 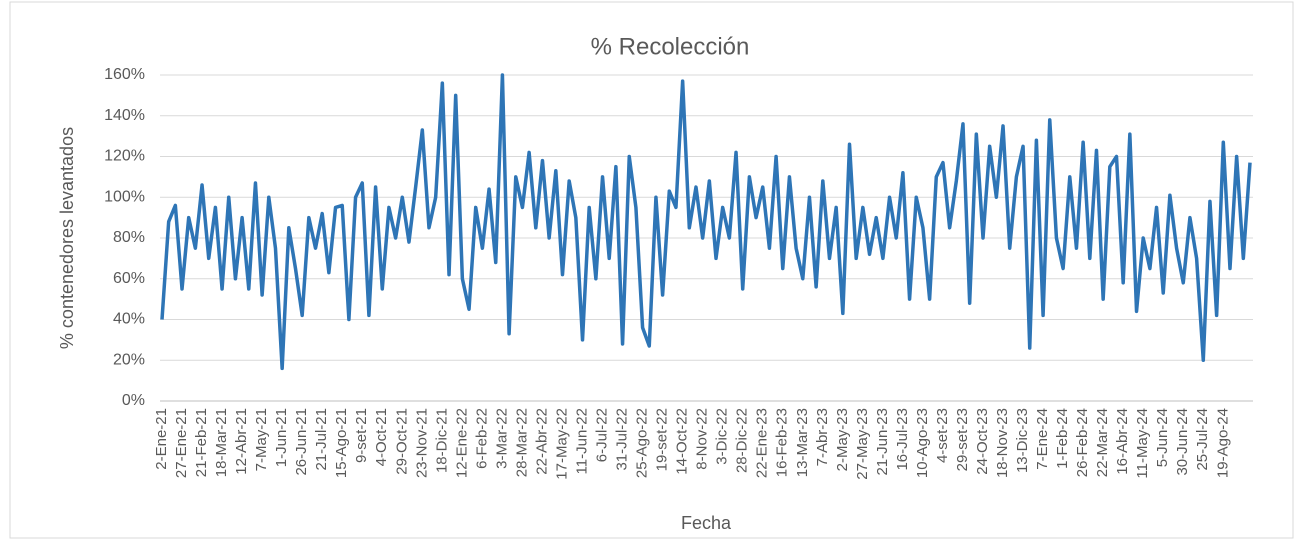 I want to click on y-tick-label: 40%, so click(x=129, y=319).